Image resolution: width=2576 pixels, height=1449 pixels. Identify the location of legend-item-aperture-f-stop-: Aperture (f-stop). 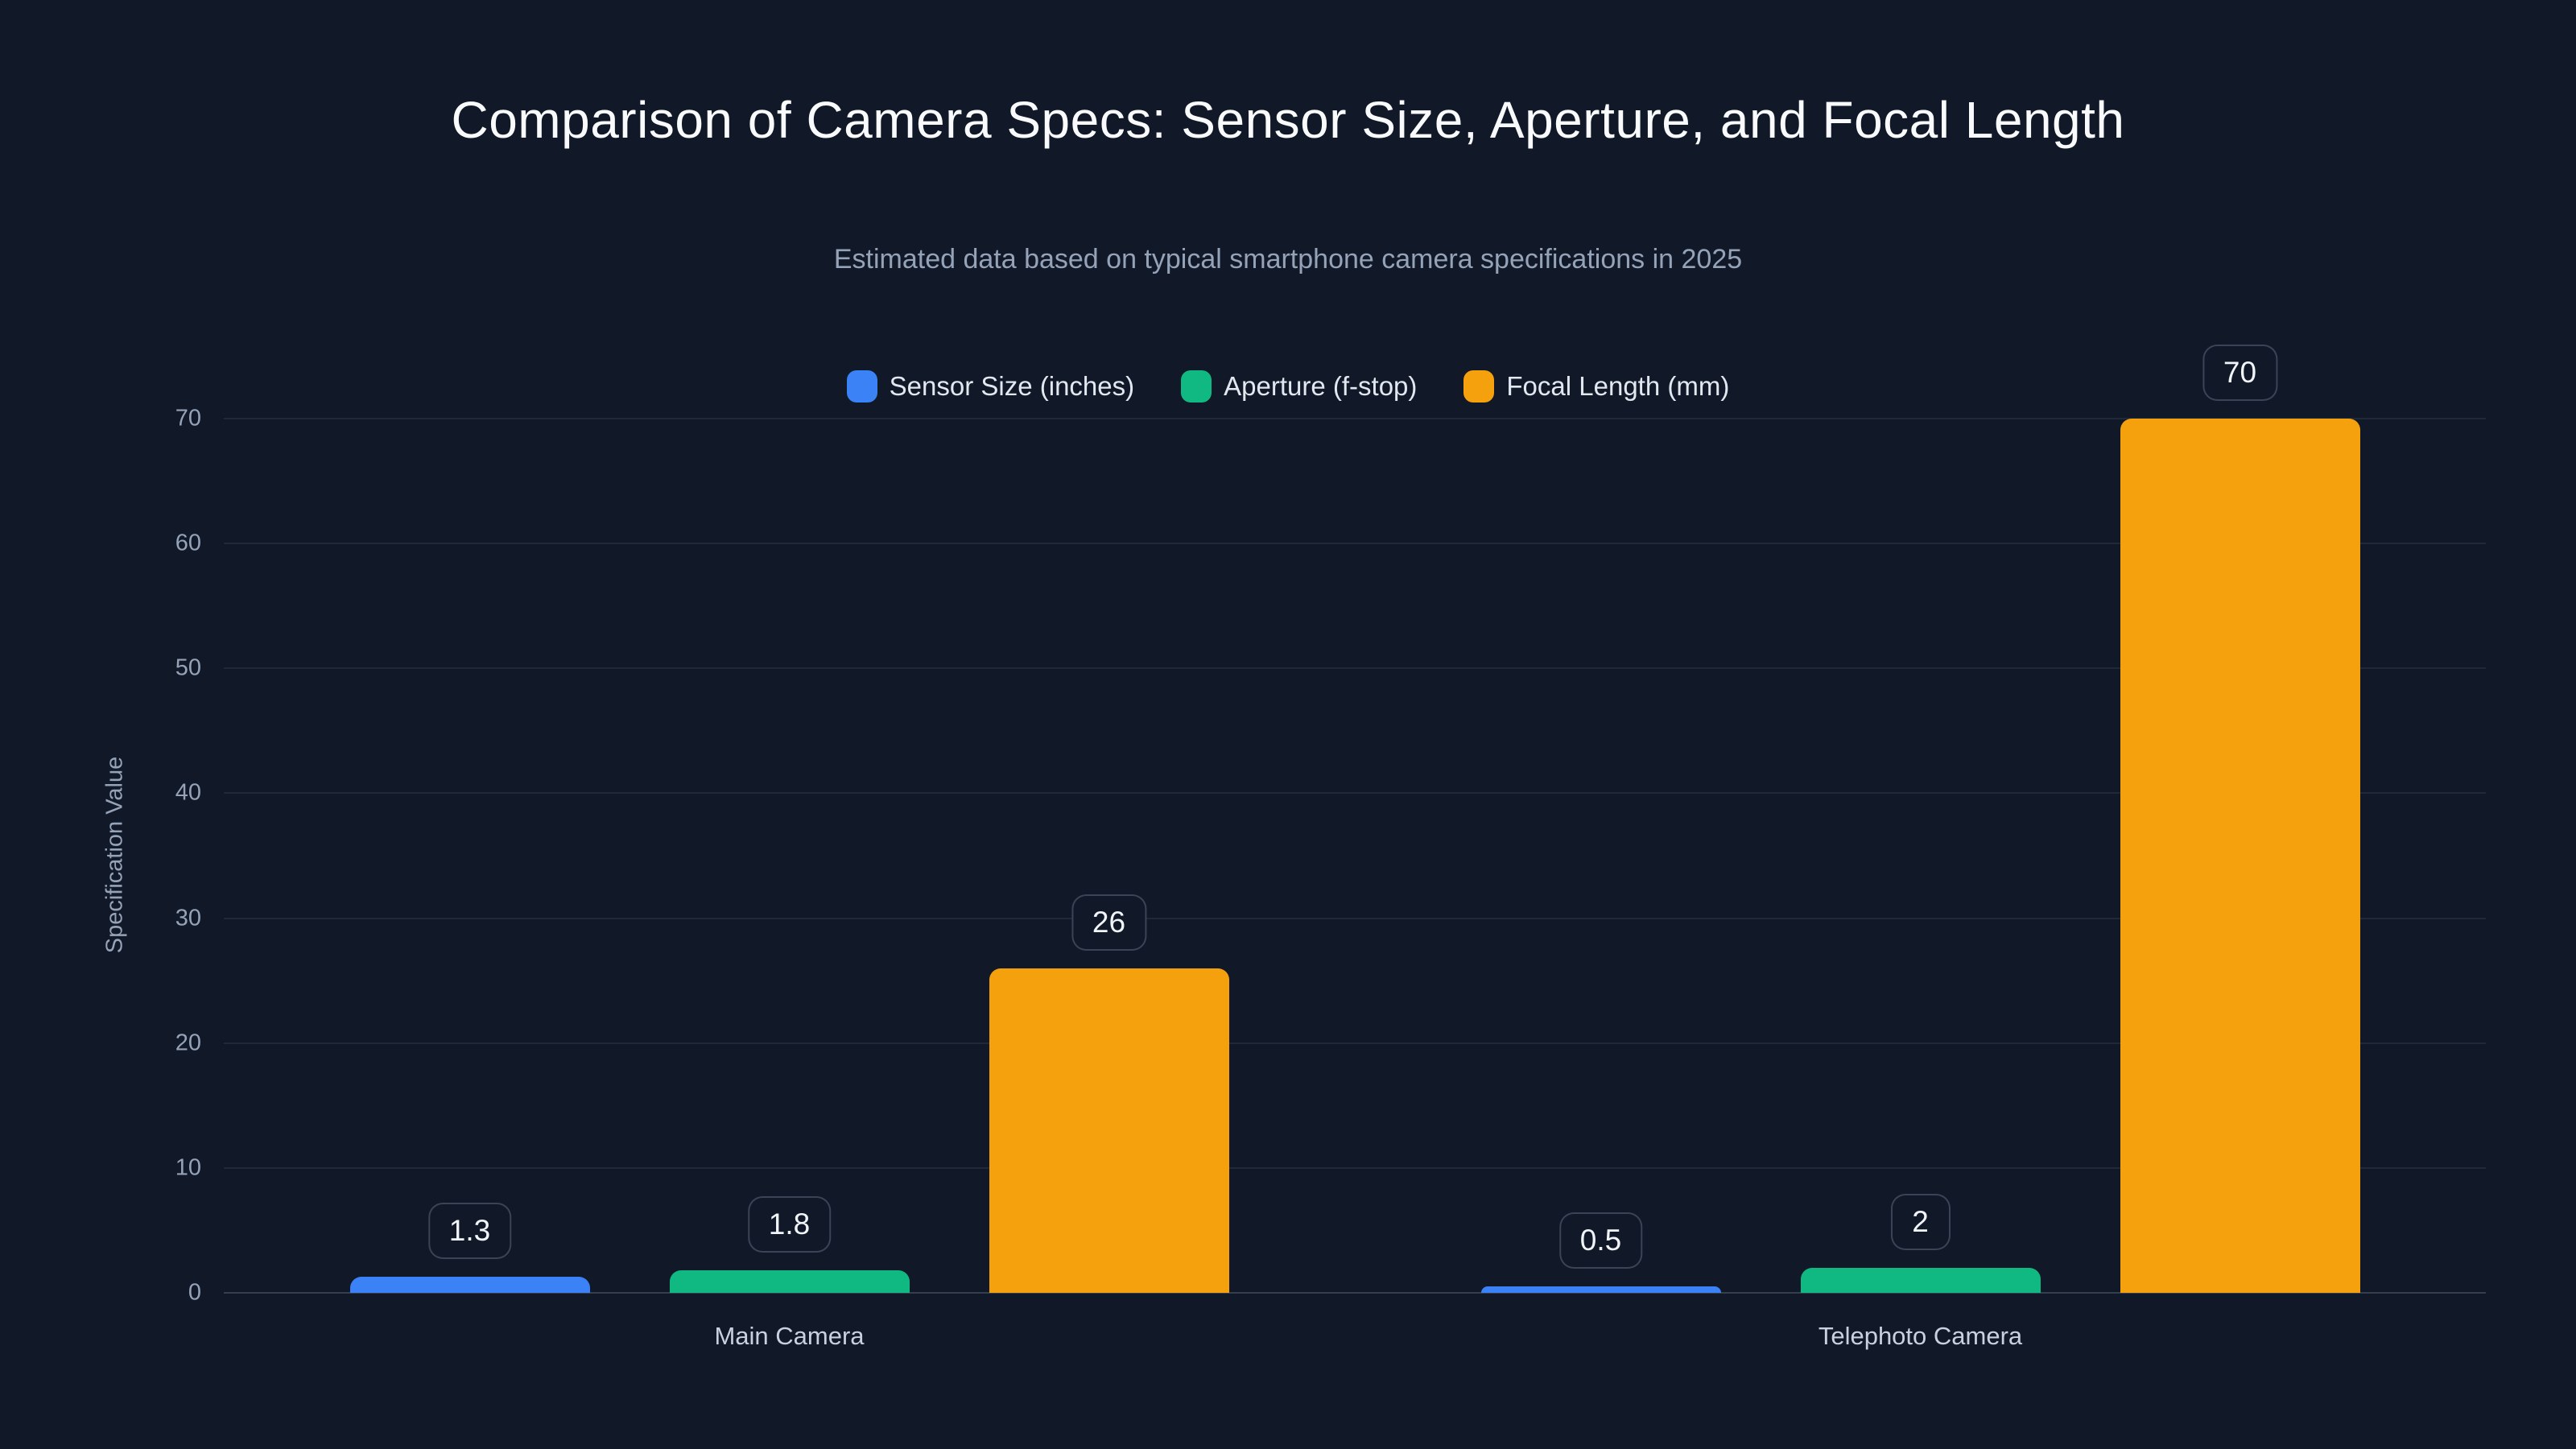
(1299, 386).